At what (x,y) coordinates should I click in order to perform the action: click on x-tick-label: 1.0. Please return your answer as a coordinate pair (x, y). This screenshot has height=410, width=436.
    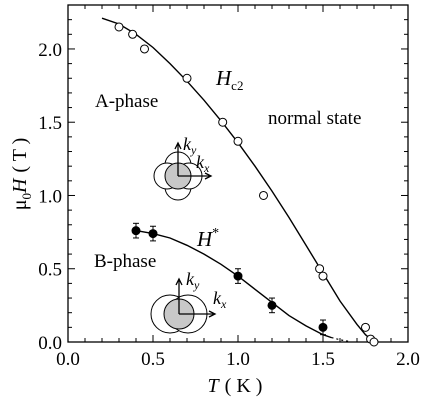
    Looking at the image, I should click on (238, 359).